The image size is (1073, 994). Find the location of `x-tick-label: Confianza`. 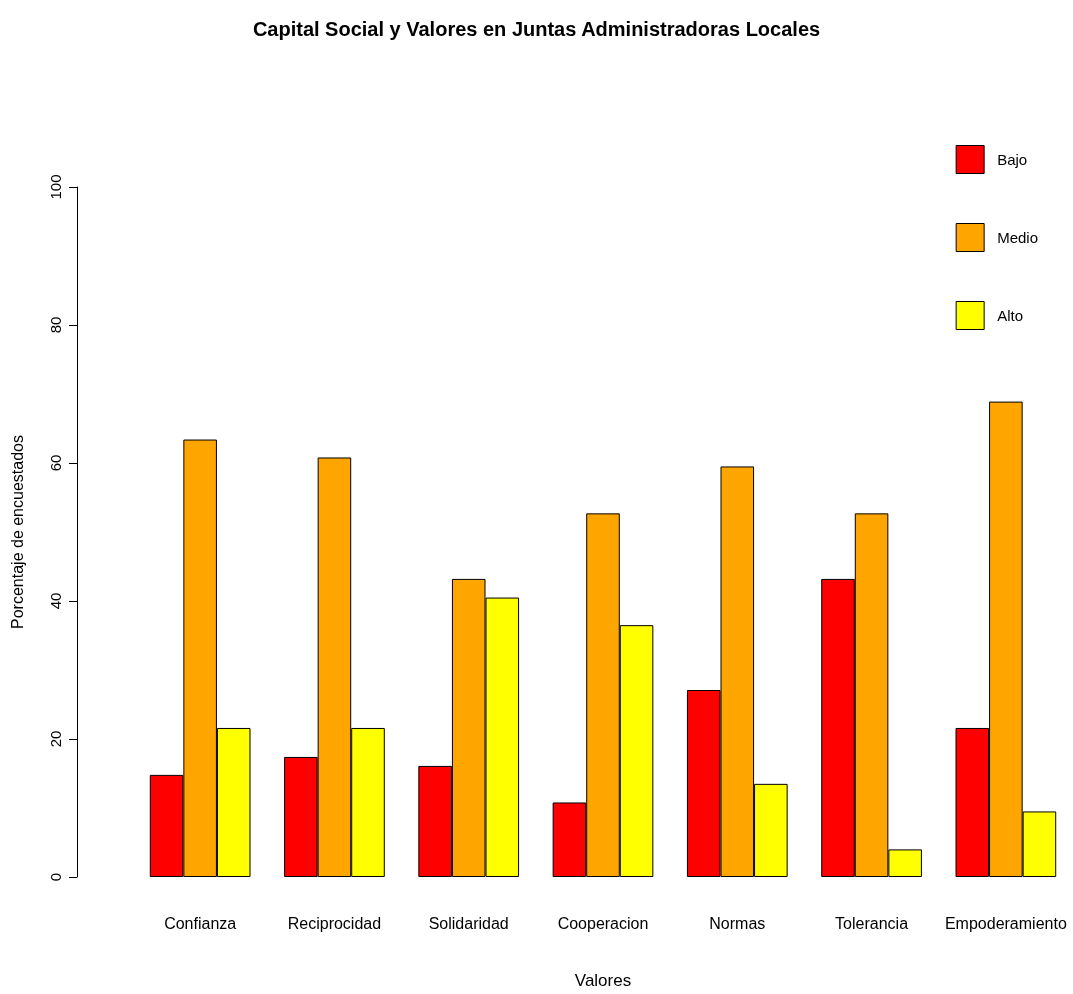

x-tick-label: Confianza is located at coordinates (200, 923).